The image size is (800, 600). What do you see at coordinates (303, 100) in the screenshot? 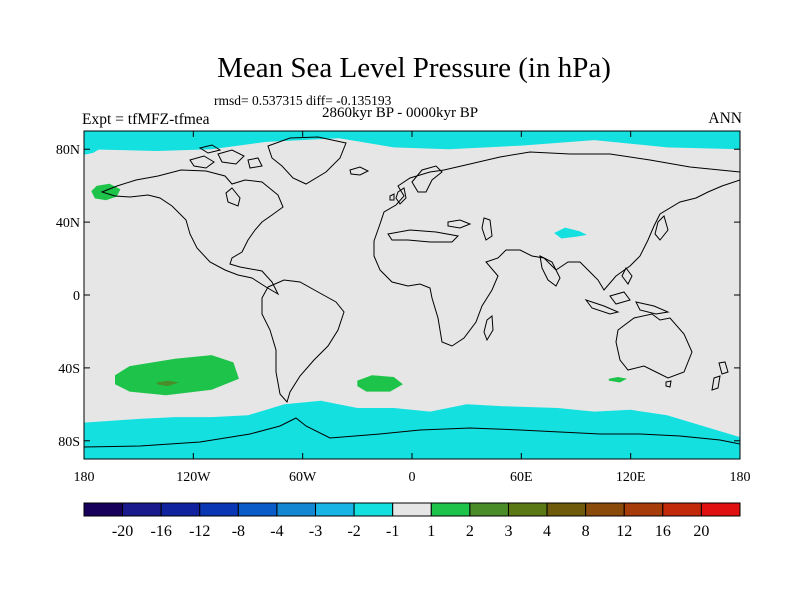
I see `stats-label: rmsd= 0.537315 diff= -0.135193` at bounding box center [303, 100].